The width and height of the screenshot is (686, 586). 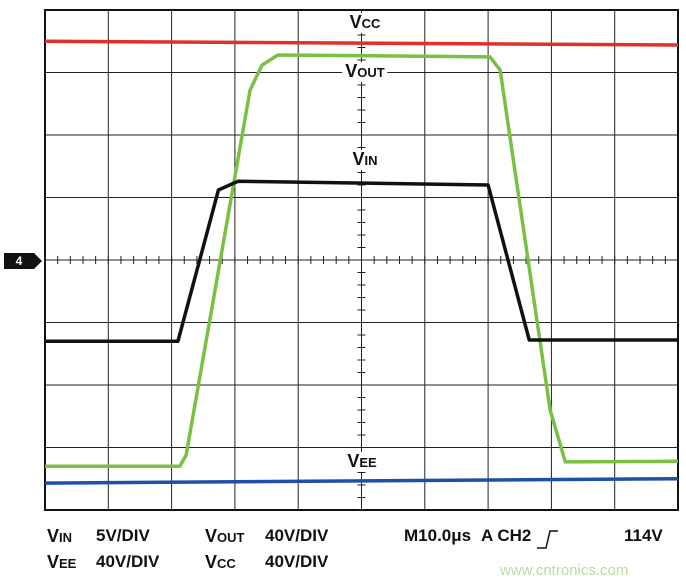 I want to click on trace-label: VEE, so click(x=362, y=462).